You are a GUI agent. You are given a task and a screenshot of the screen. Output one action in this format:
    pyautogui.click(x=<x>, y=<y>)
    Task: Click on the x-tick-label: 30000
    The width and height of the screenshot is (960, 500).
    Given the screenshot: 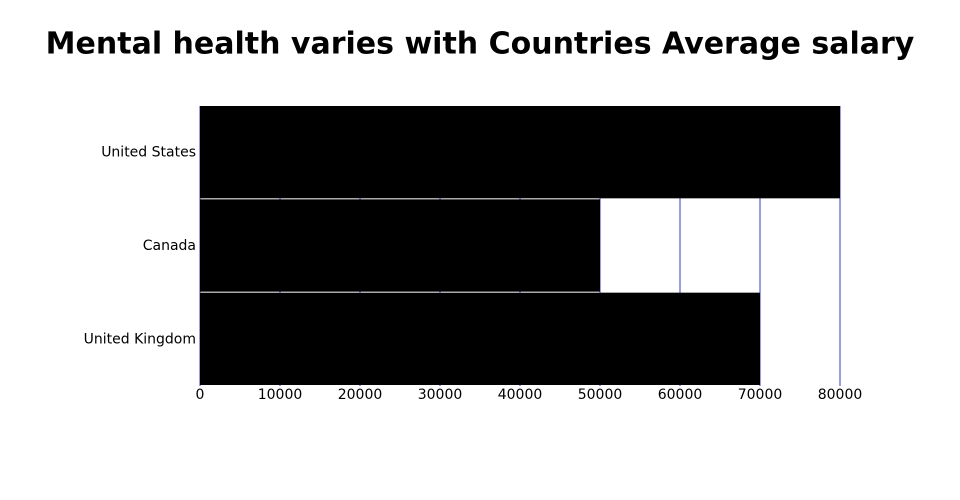 What is the action you would take?
    pyautogui.click(x=440, y=395)
    